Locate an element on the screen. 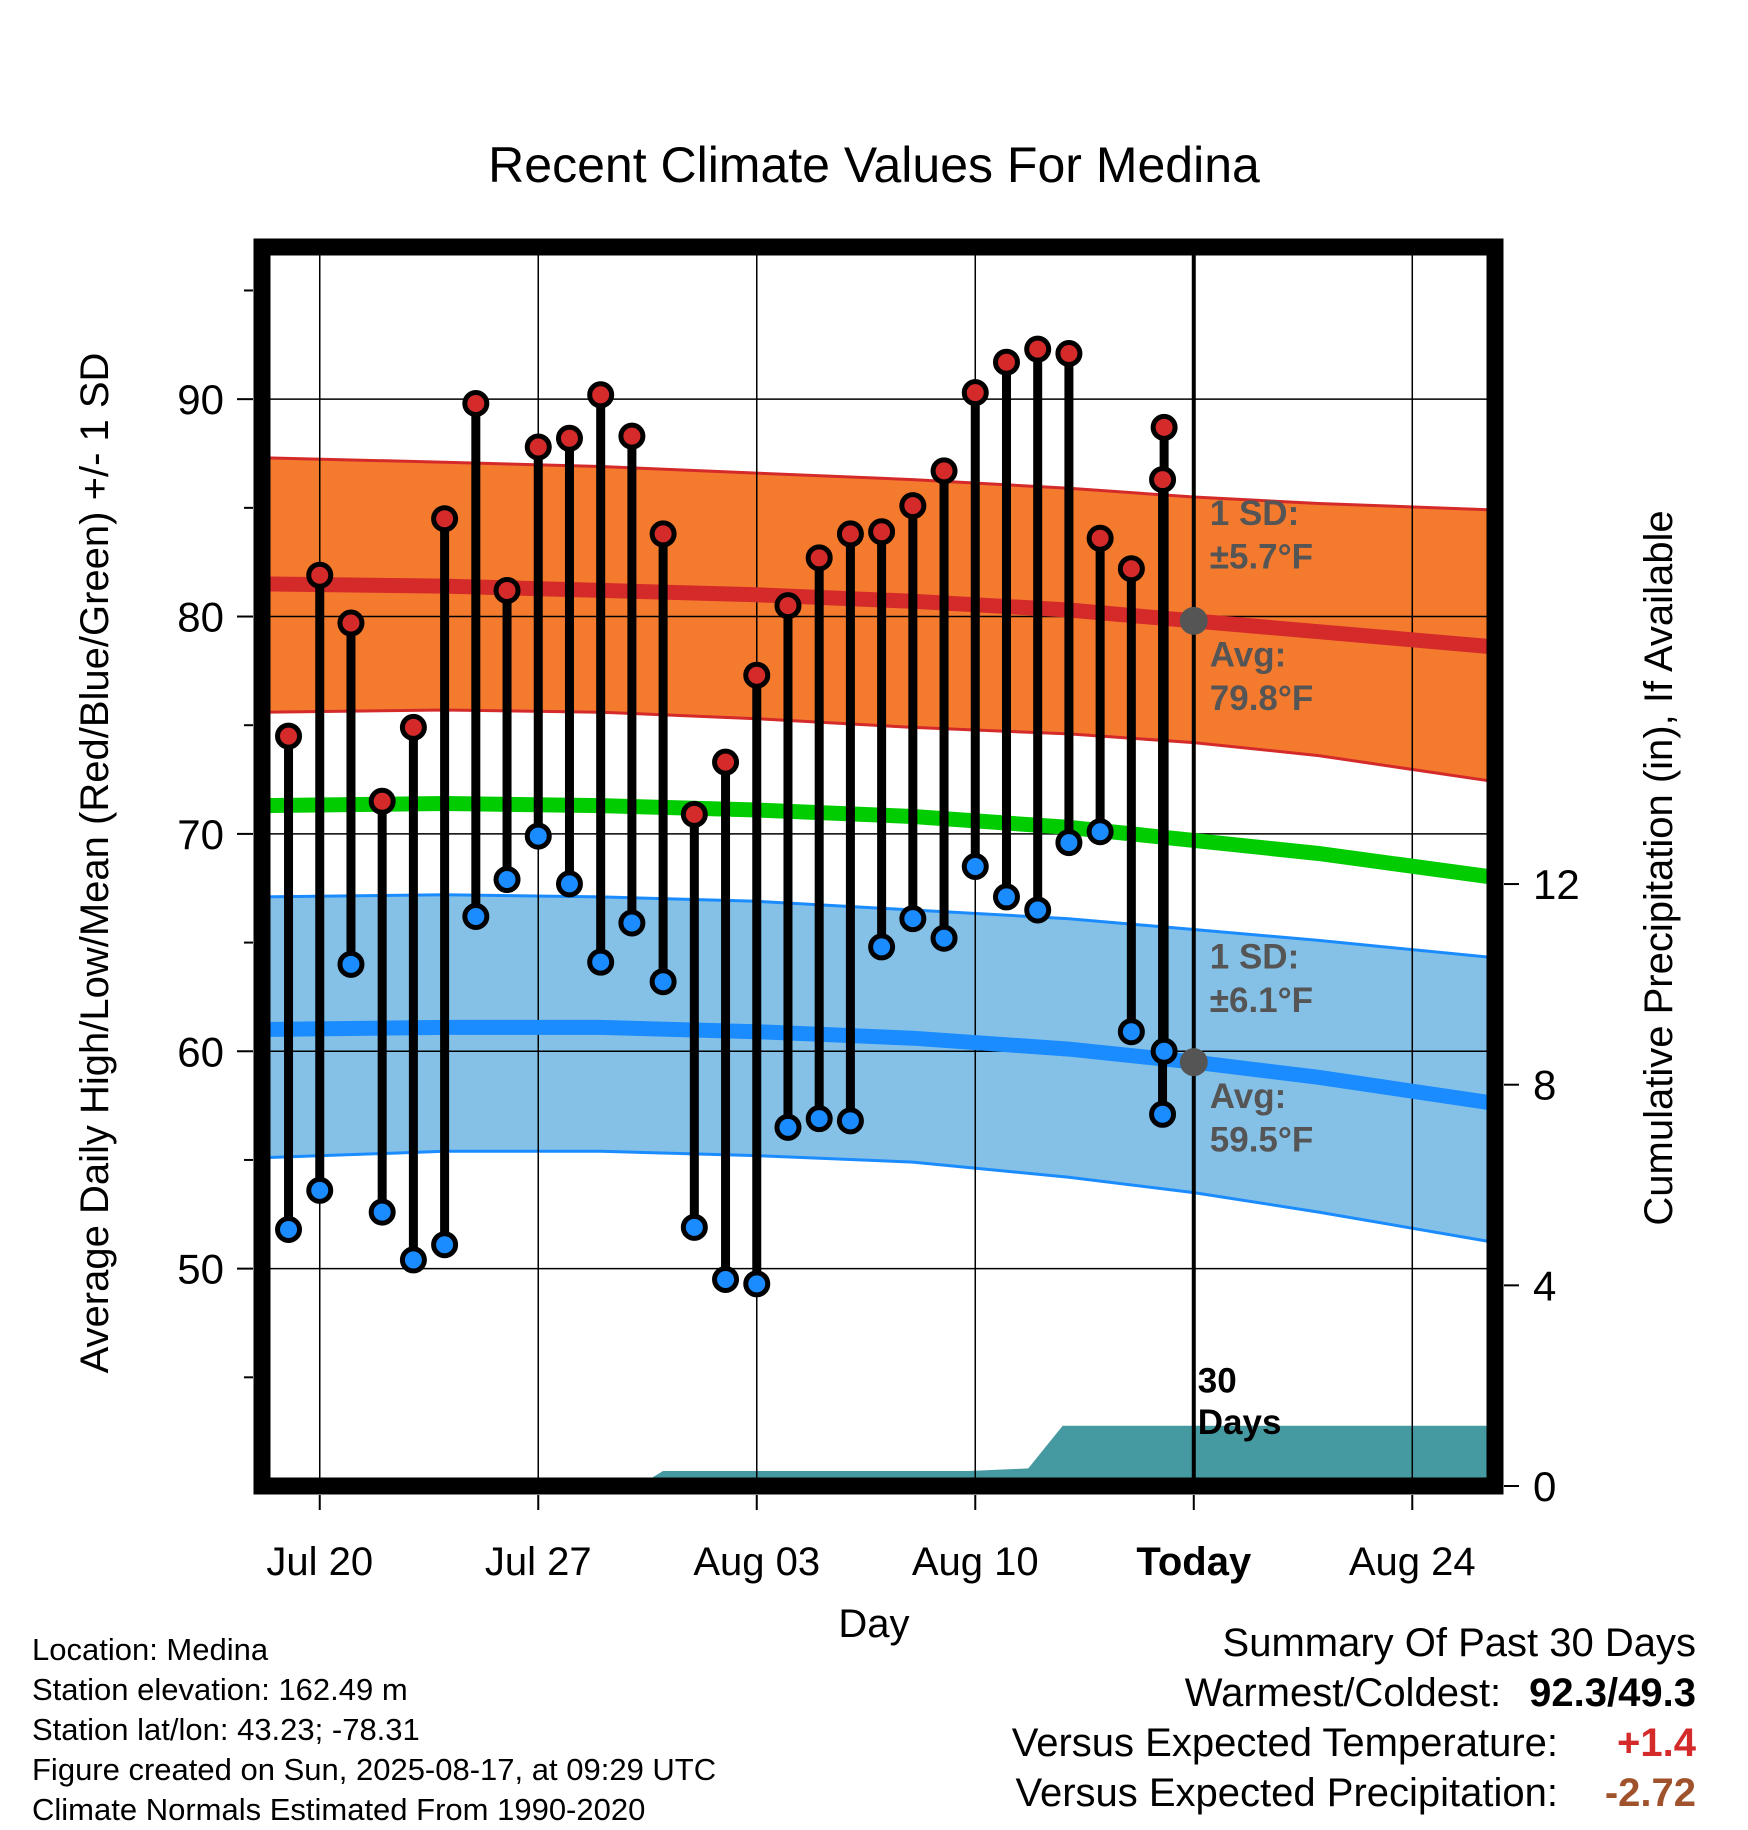  station-elevation: Station elevation: 162.49 m is located at coordinates (220, 1689).